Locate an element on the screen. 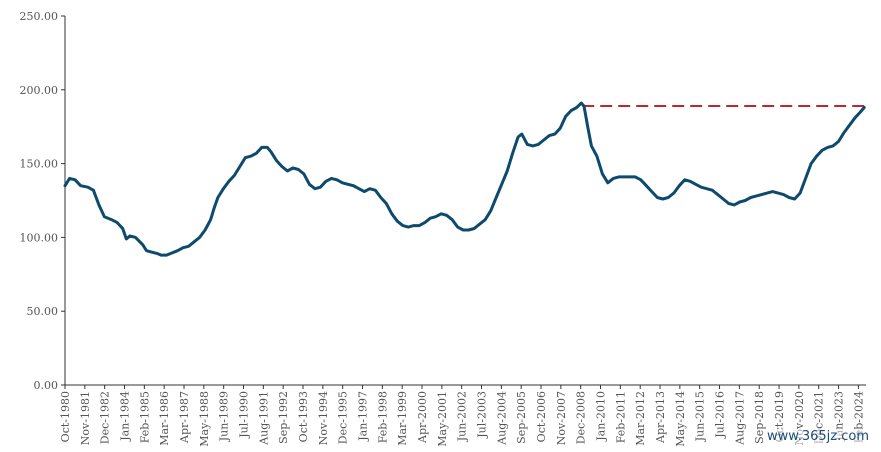 This screenshot has width=881, height=452. x-tick-label: Sep-2005 is located at coordinates (521, 417).